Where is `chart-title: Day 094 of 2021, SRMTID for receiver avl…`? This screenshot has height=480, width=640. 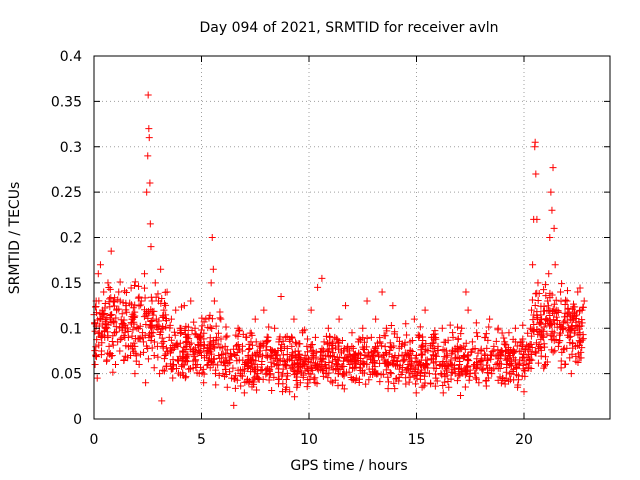
chart-title: Day 094 of 2021, SRMTID for receiver avl… is located at coordinates (348, 28).